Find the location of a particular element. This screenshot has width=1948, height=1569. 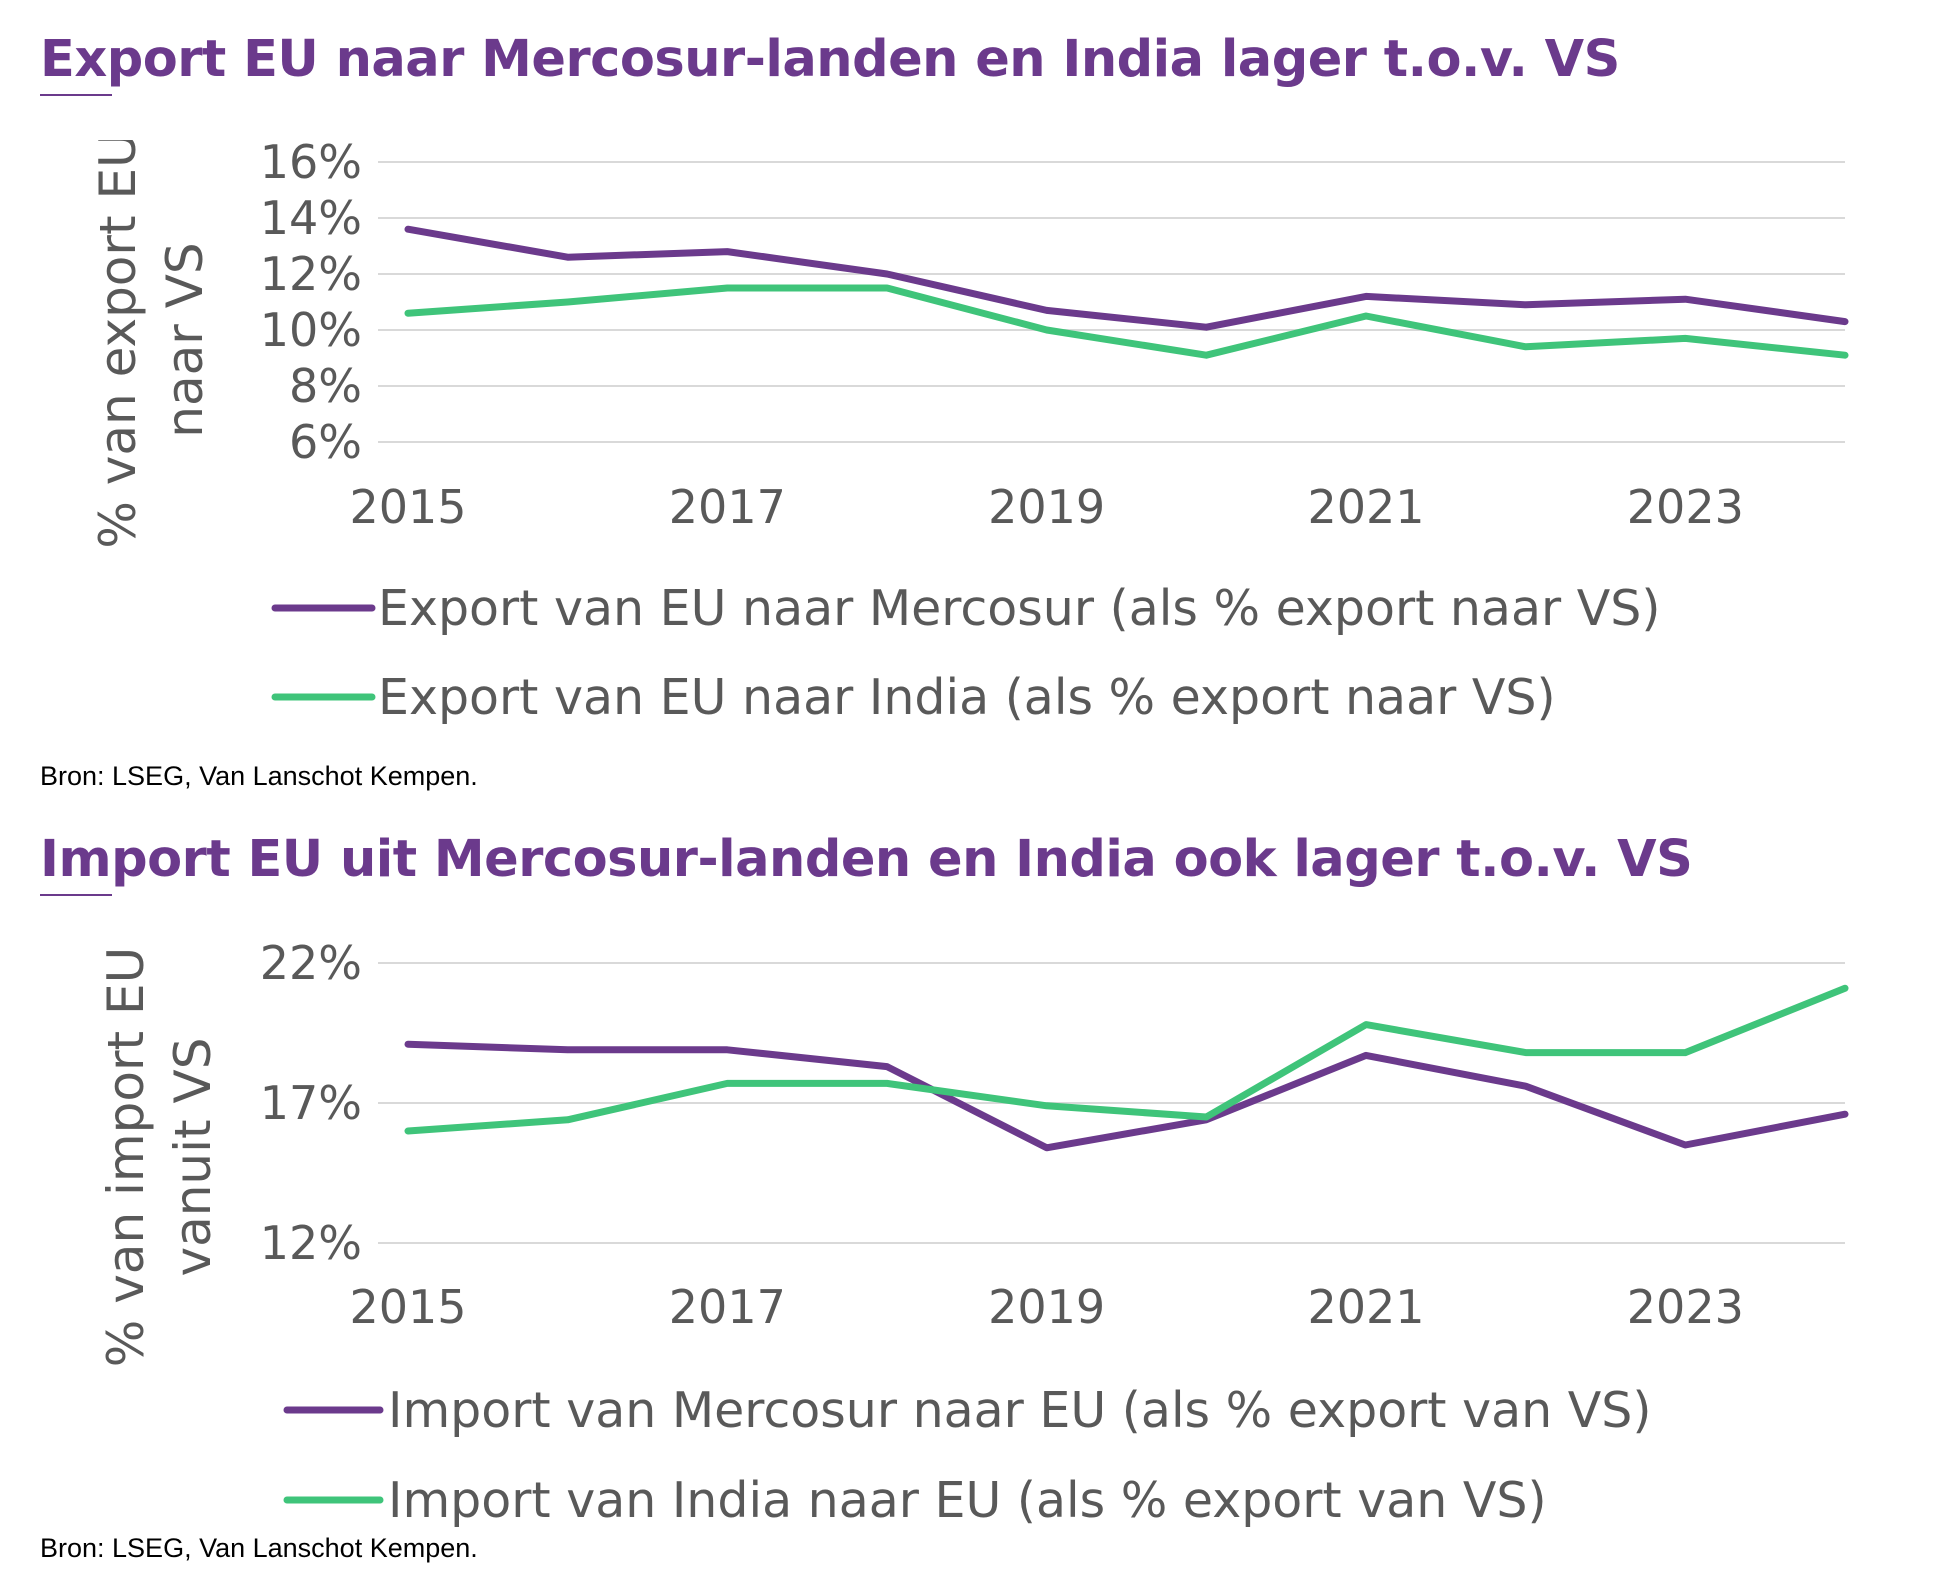

chart2-title-underline is located at coordinates (76, 895).